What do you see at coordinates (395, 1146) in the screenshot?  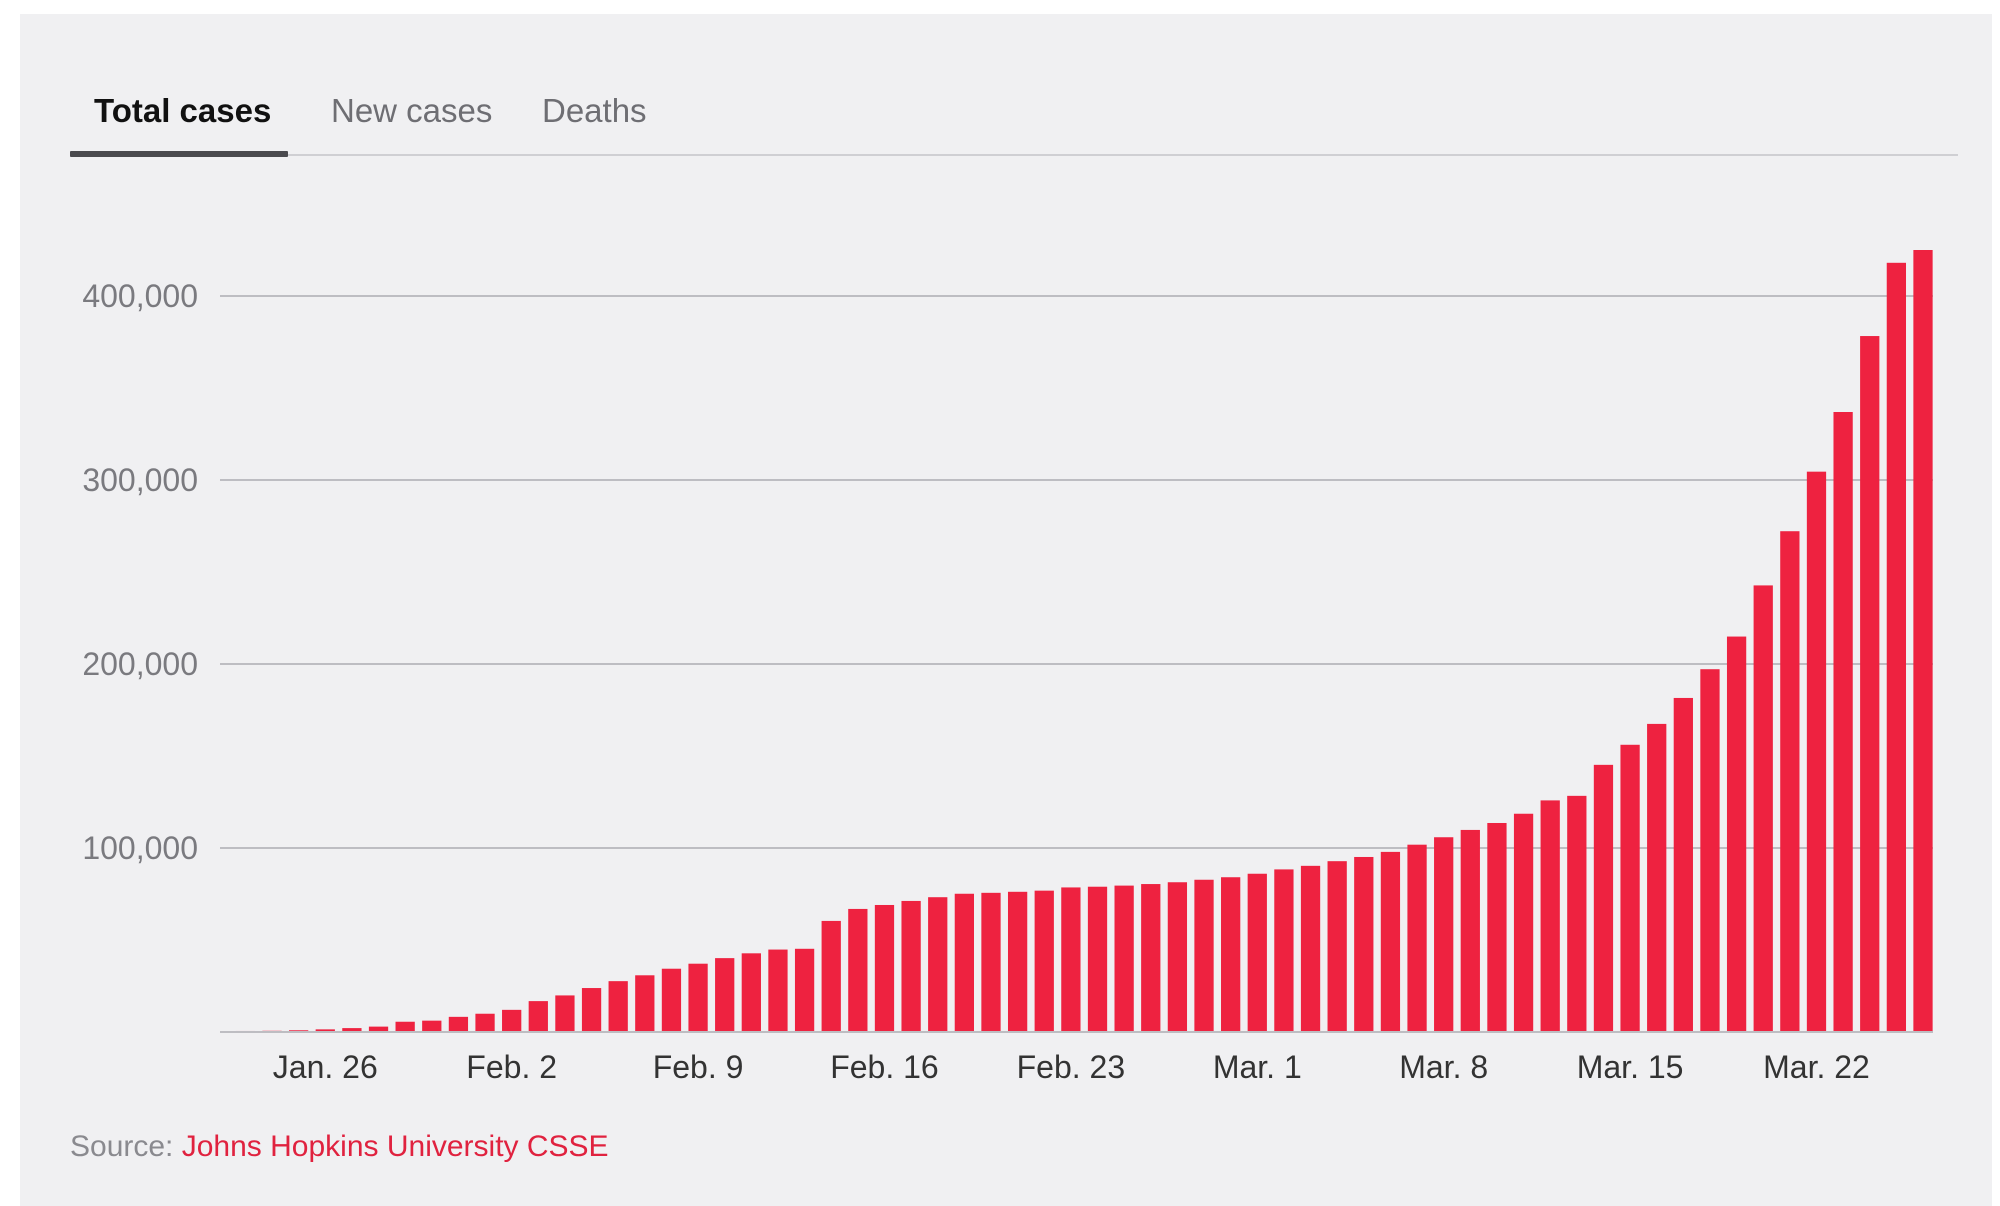 I see `source-link: Johns Hopkins University CSSE` at bounding box center [395, 1146].